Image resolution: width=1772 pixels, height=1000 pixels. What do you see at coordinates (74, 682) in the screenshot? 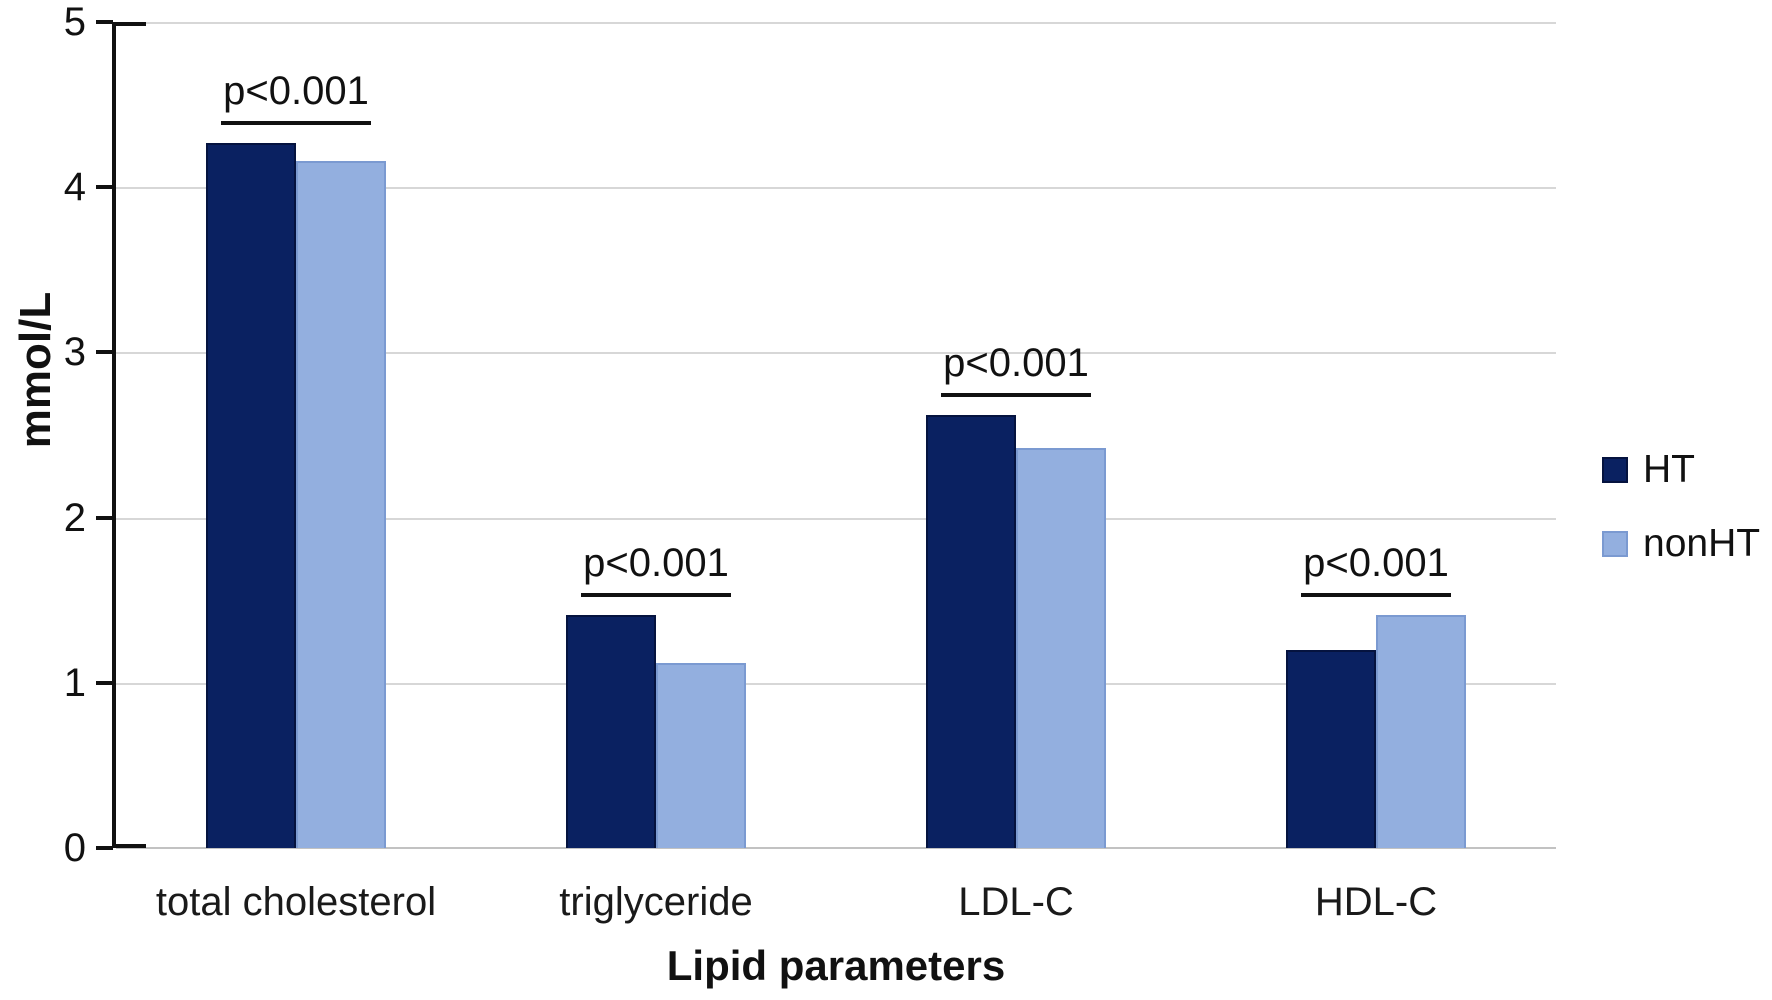
I see `y-tick-label: 1` at bounding box center [74, 682].